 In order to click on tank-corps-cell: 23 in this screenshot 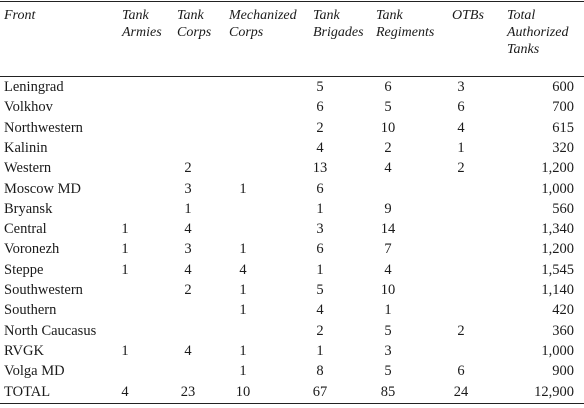, I will do `click(188, 391)`.